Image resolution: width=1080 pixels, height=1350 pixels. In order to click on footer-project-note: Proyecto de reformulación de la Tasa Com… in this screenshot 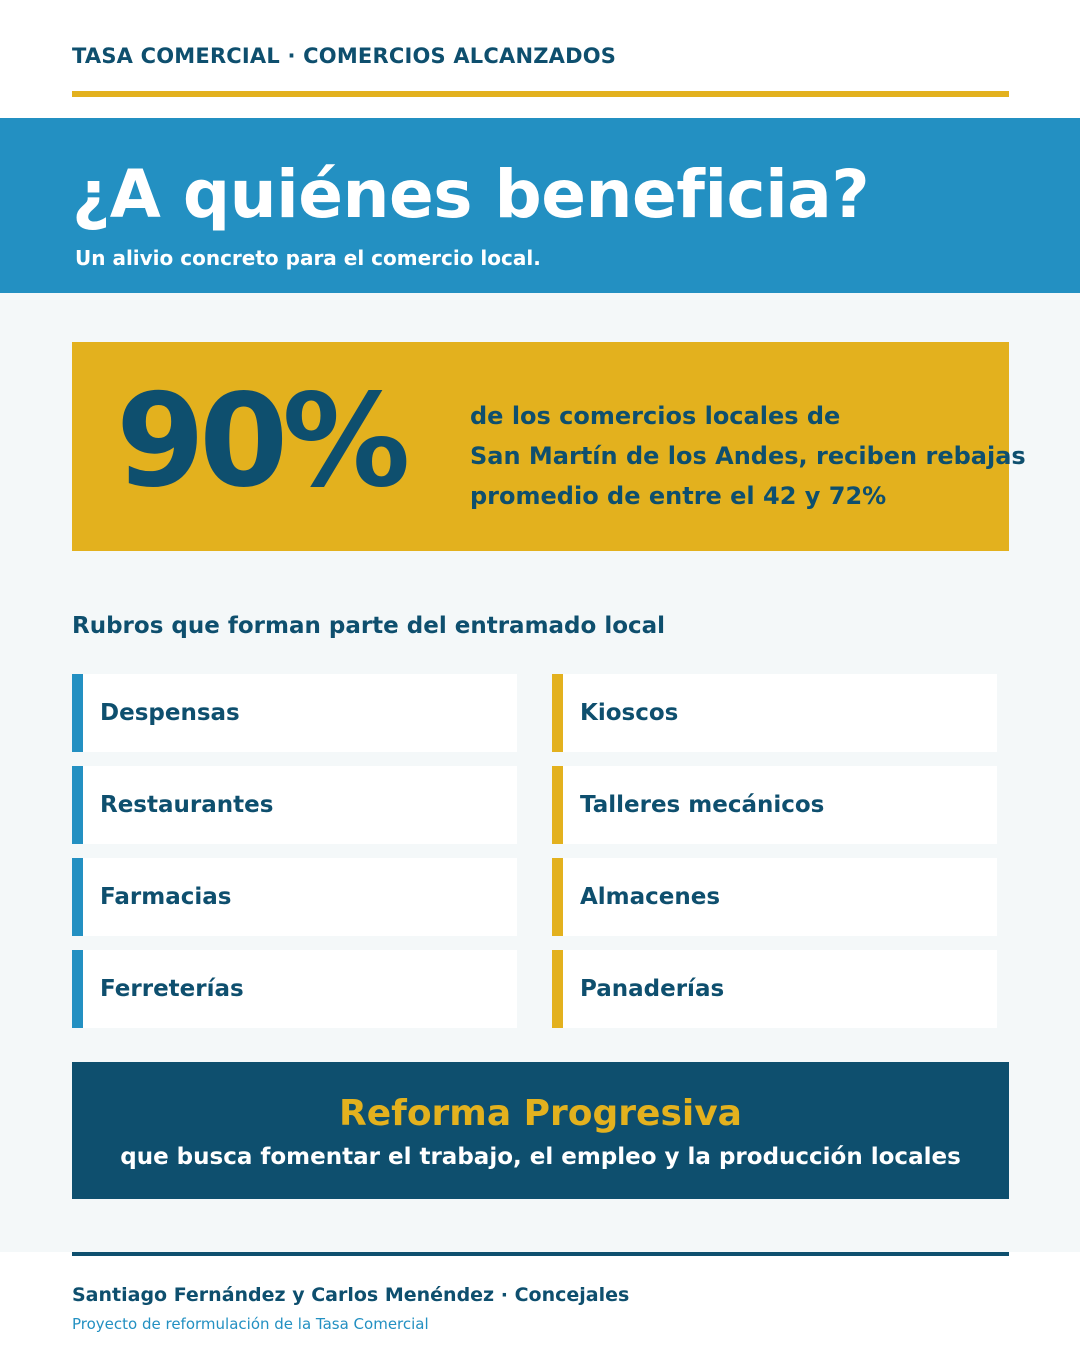, I will do `click(250, 1324)`.